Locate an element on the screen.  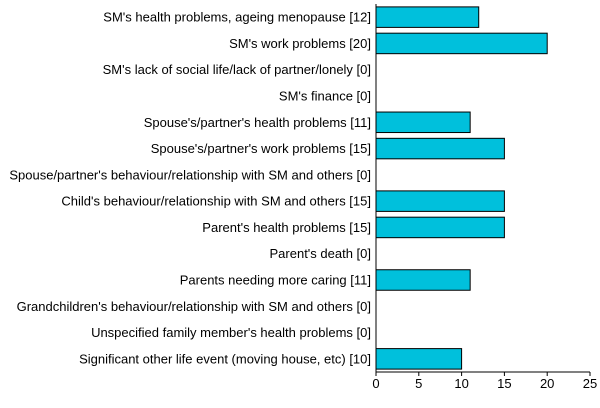
x-tick-label: 25 is located at coordinates (590, 383).